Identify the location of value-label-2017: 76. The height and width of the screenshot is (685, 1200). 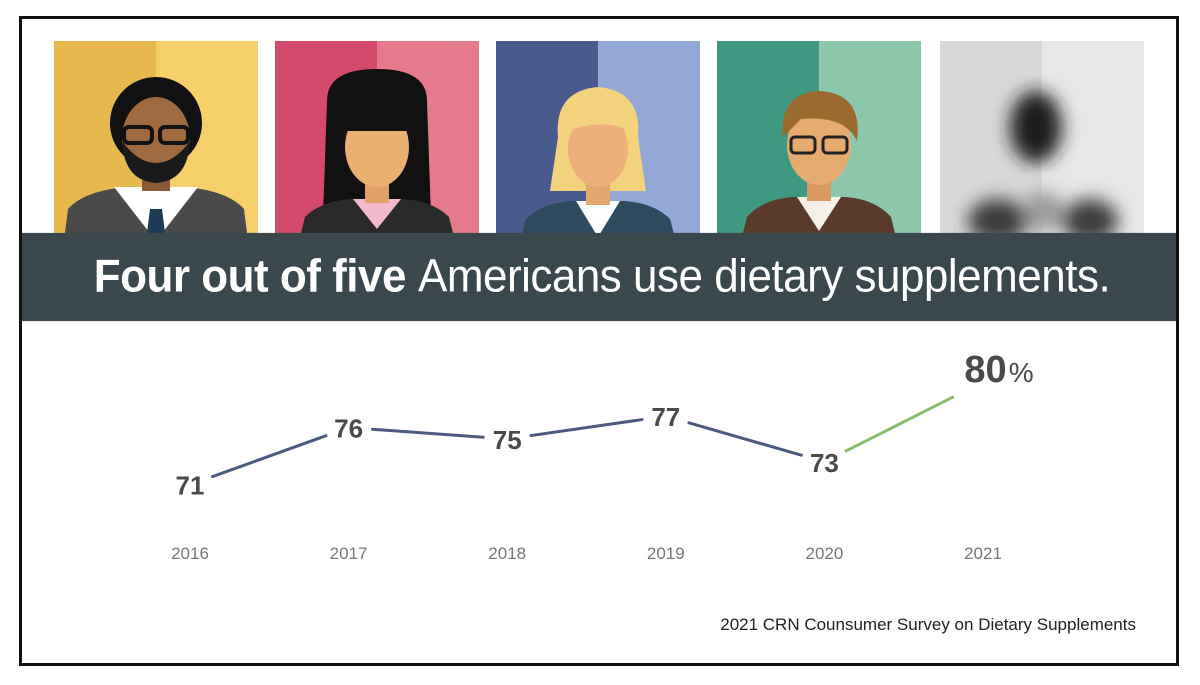
(348, 429).